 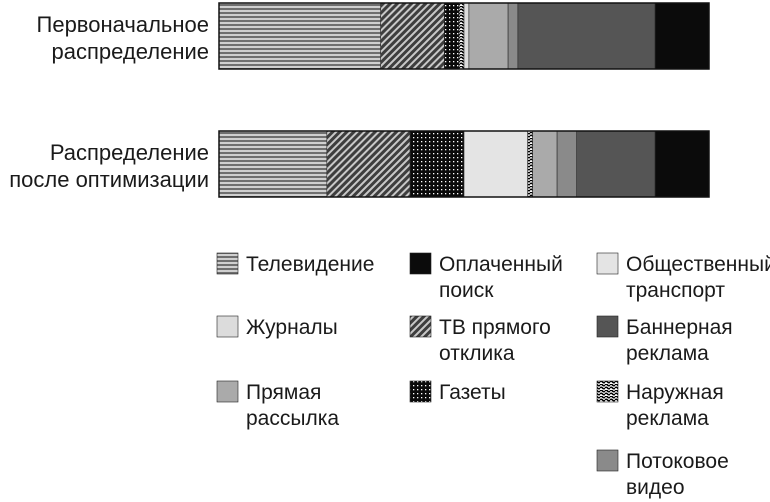 What do you see at coordinates (677, 461) in the screenshot?
I see `legend-label: Потоковое` at bounding box center [677, 461].